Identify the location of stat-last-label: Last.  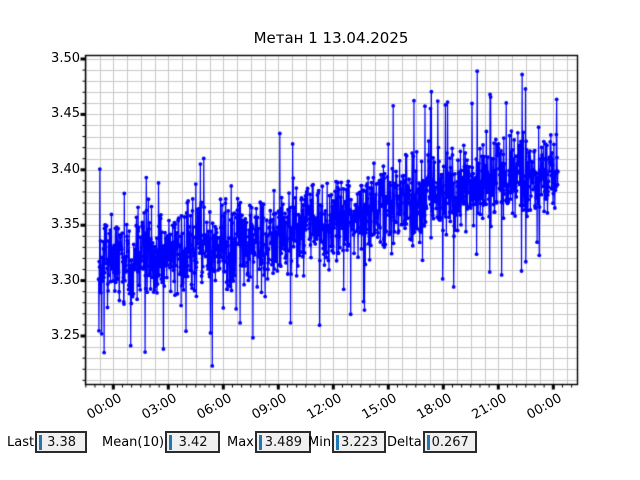
(21, 442).